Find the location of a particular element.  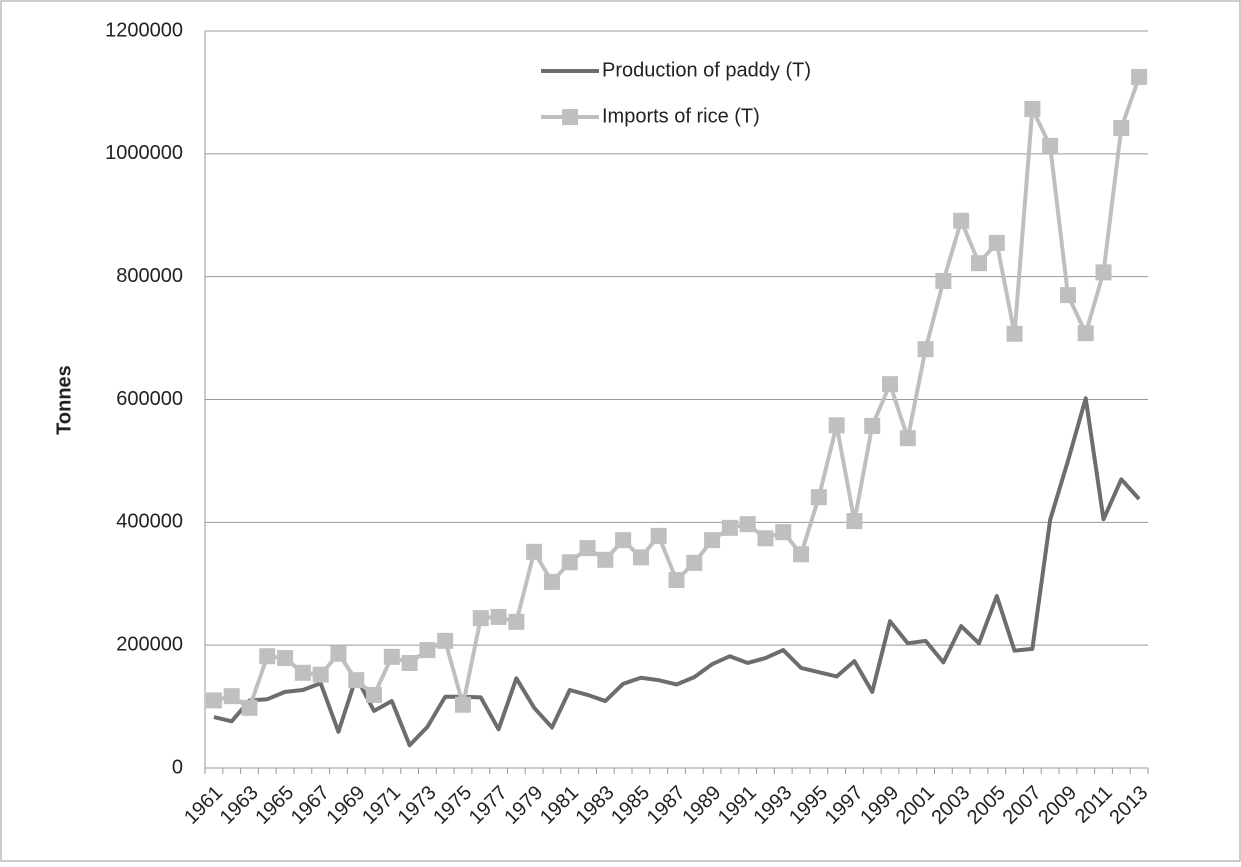

y-tick-label: 0 is located at coordinates (177, 767).